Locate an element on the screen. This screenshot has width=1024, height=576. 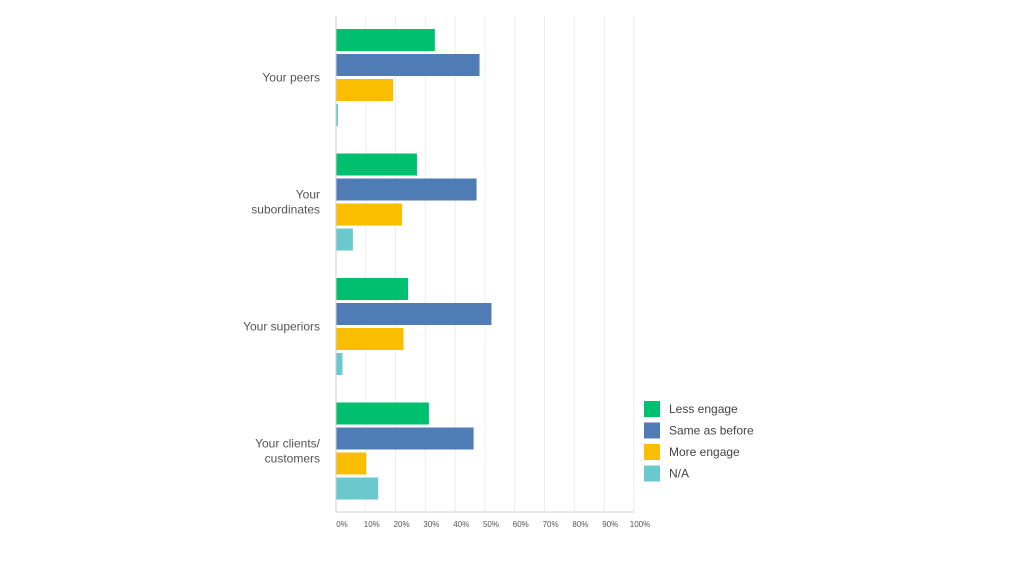
x-tick-labels: 0% 10% 20% 30% 40% 50% 60% 70% 80% 90% 100% is located at coordinates (493, 524).